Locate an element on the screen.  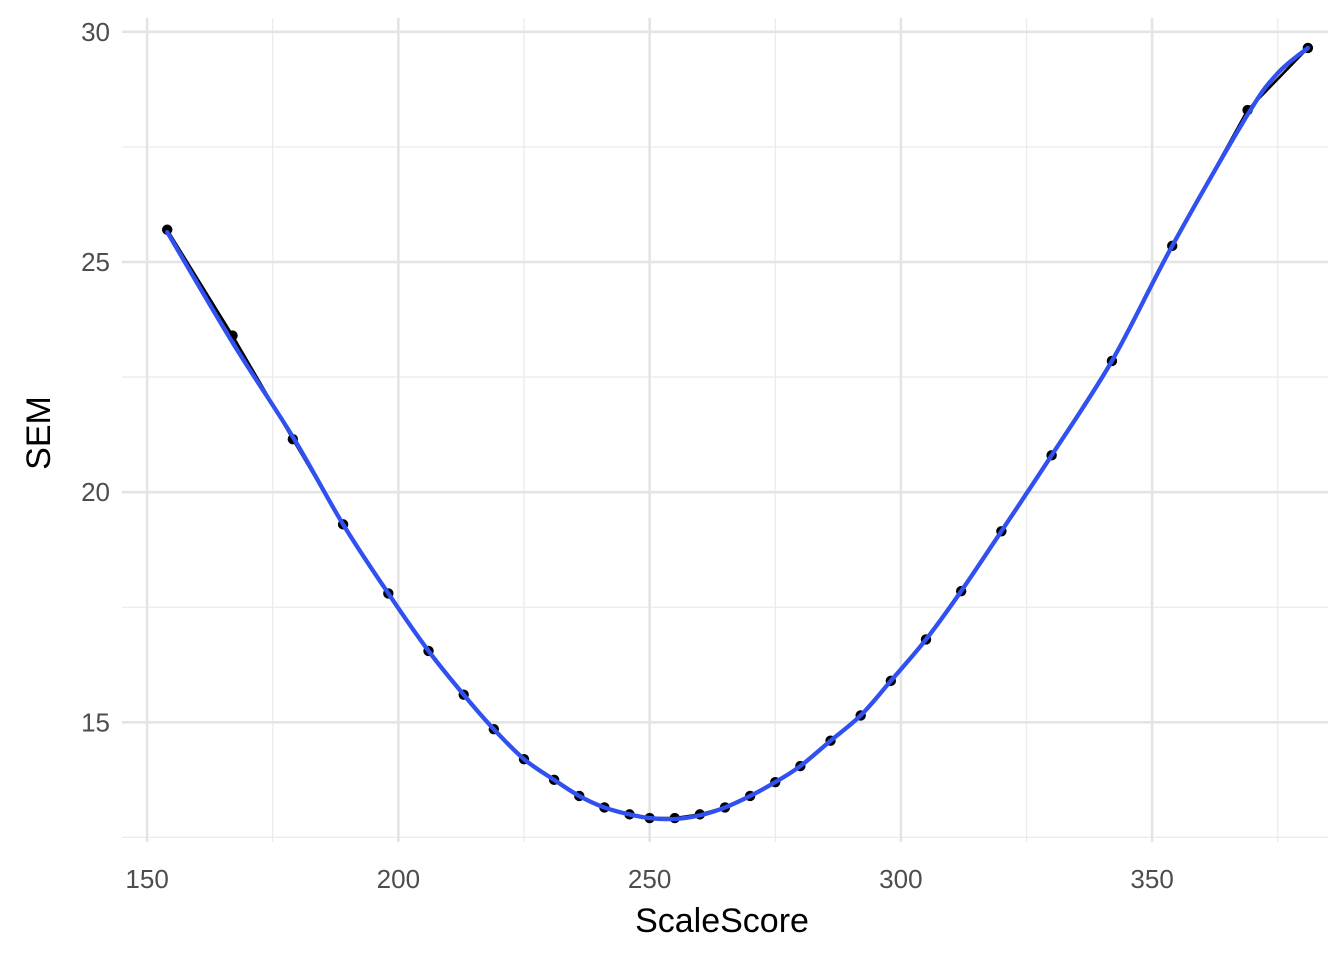
x-tick-label: 150 is located at coordinates (146, 879).